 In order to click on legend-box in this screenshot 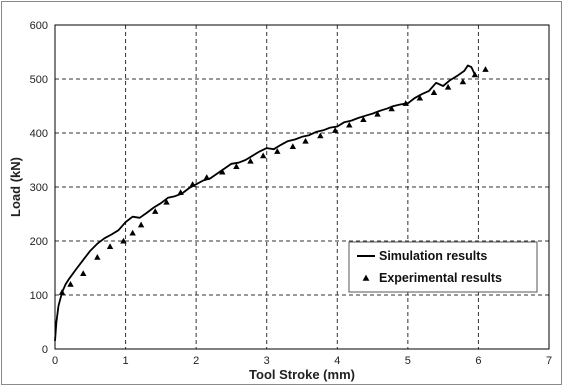, I will do `click(443, 267)`.